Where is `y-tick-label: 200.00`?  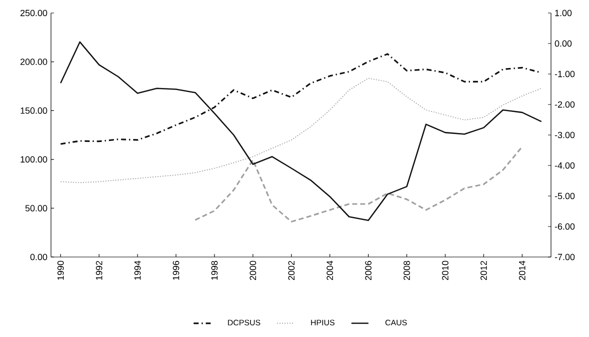
y-tick-label: 200.00 is located at coordinates (34, 61).